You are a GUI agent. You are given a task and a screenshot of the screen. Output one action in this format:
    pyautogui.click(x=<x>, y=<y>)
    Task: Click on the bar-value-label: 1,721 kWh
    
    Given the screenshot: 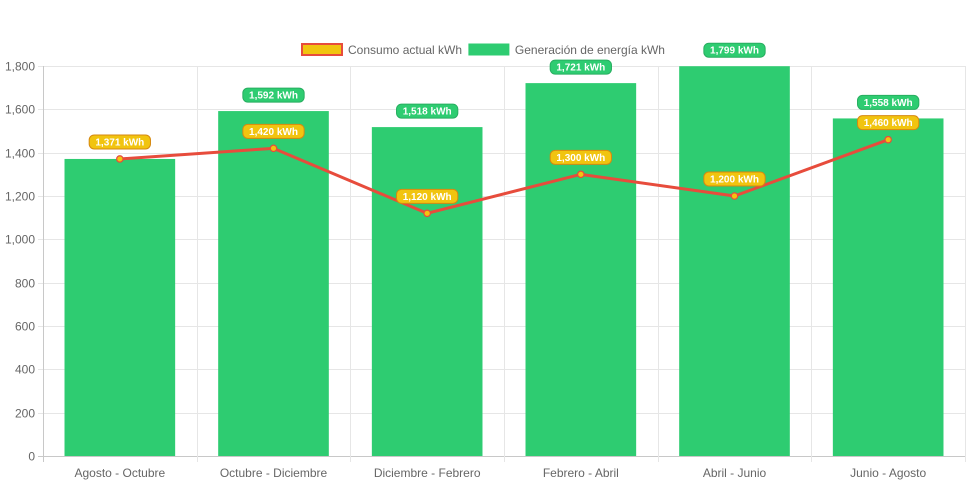 What is the action you would take?
    pyautogui.click(x=580, y=68)
    